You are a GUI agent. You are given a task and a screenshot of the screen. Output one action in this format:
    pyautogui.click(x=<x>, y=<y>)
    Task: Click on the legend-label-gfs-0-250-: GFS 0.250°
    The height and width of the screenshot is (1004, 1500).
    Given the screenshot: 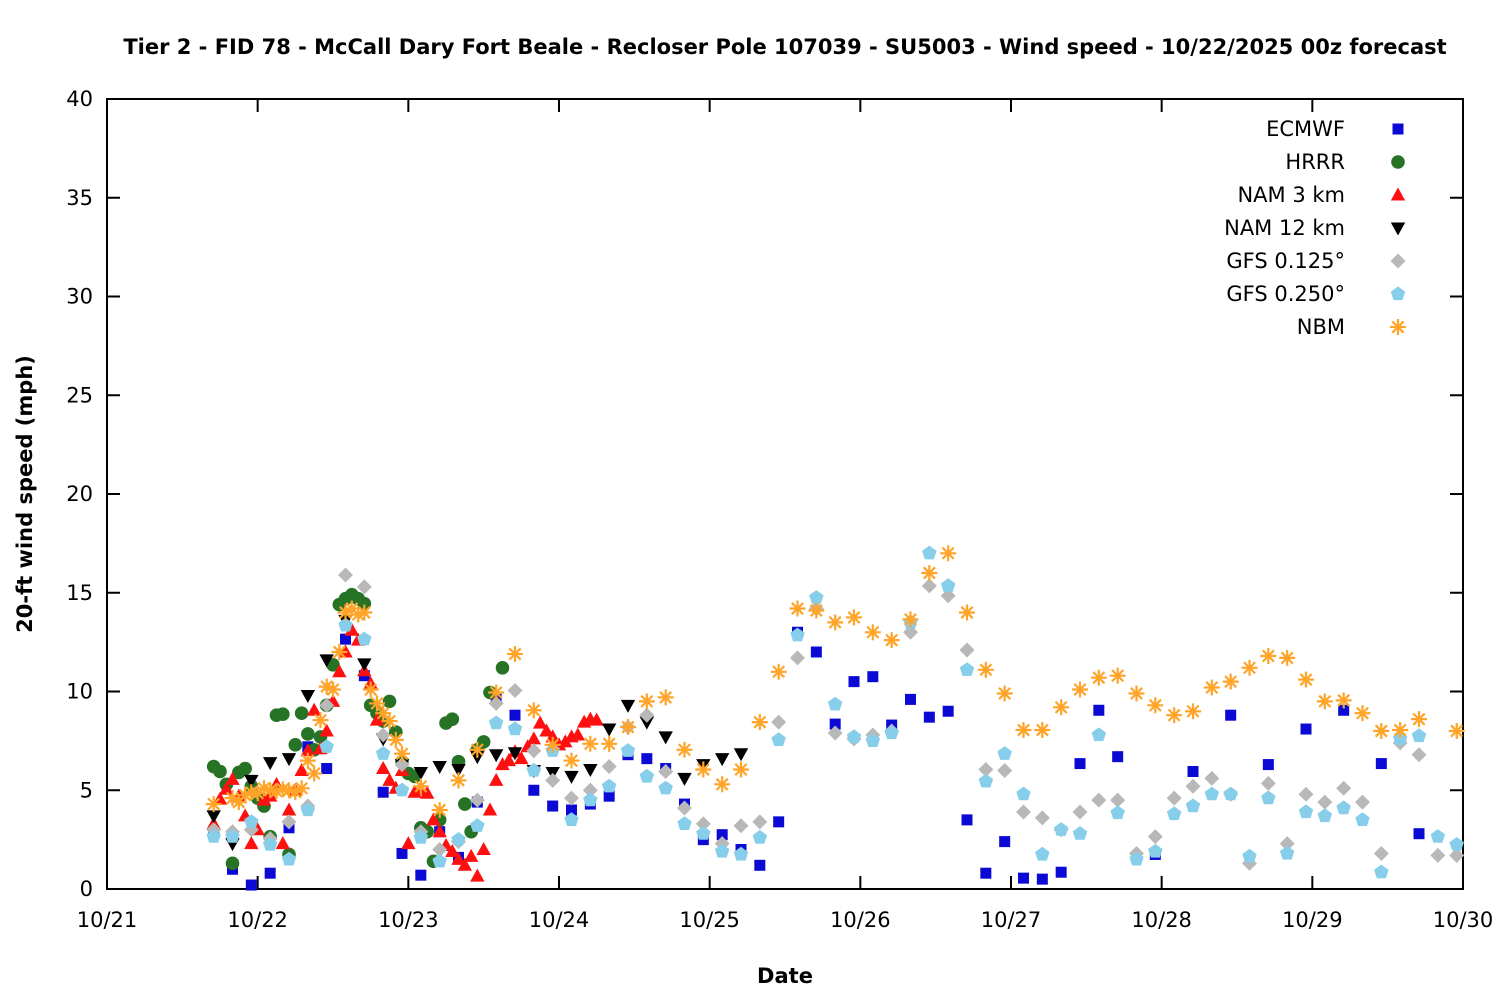 What is the action you would take?
    pyautogui.click(x=1285, y=294)
    